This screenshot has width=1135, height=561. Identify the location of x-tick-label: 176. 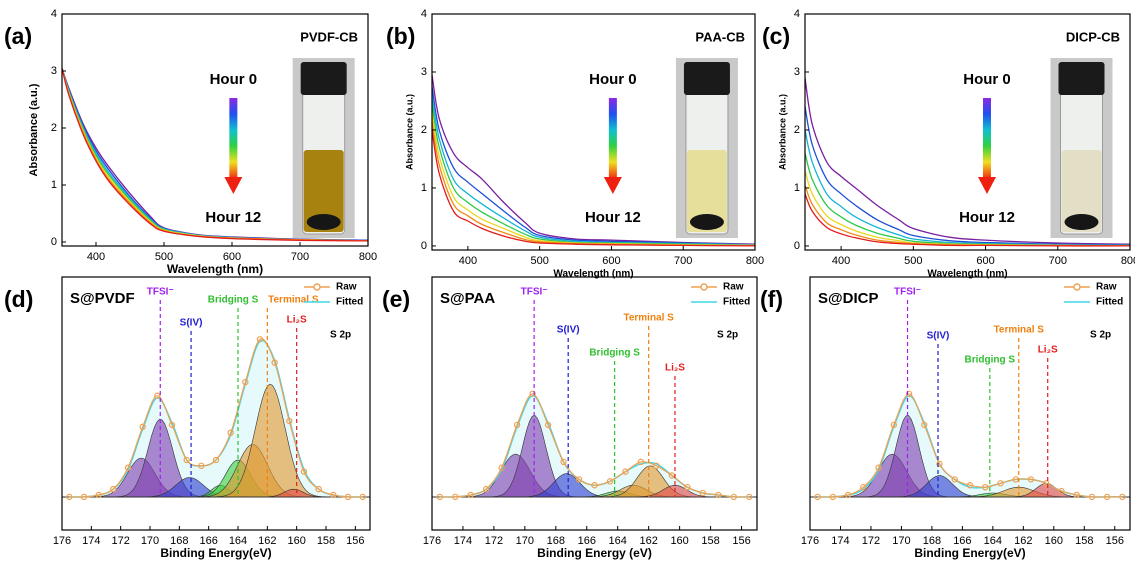
(810, 541).